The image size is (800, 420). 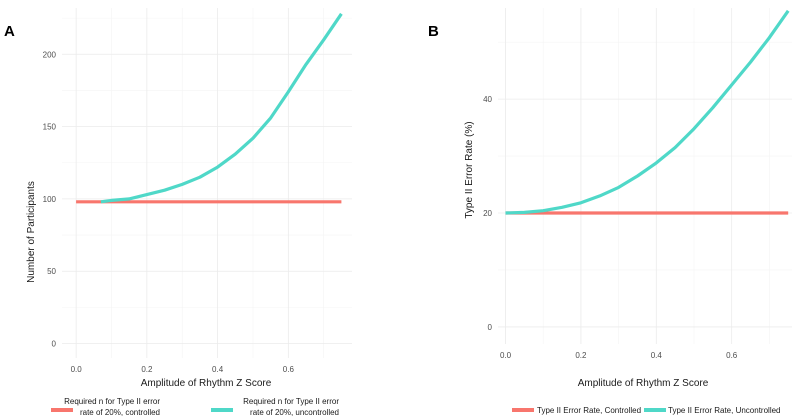 I want to click on panel-b-letter: B, so click(x=433, y=31).